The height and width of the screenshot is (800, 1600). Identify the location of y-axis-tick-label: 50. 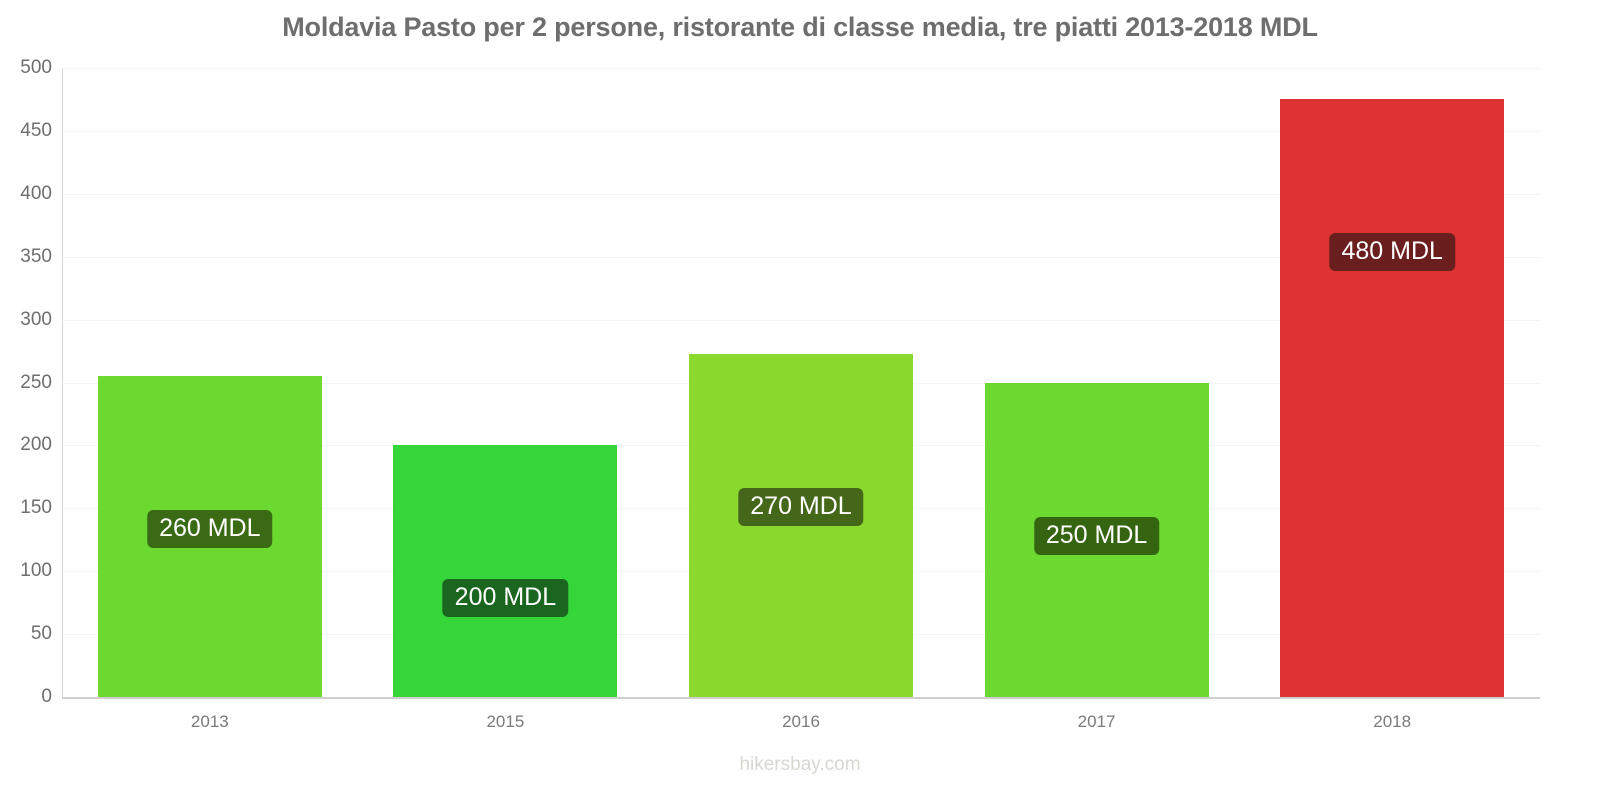
(41, 634).